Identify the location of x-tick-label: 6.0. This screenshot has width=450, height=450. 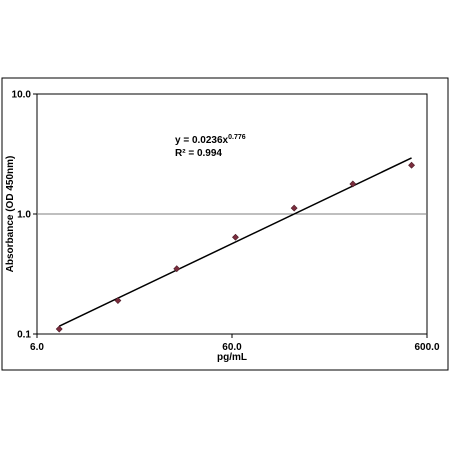
(37, 347).